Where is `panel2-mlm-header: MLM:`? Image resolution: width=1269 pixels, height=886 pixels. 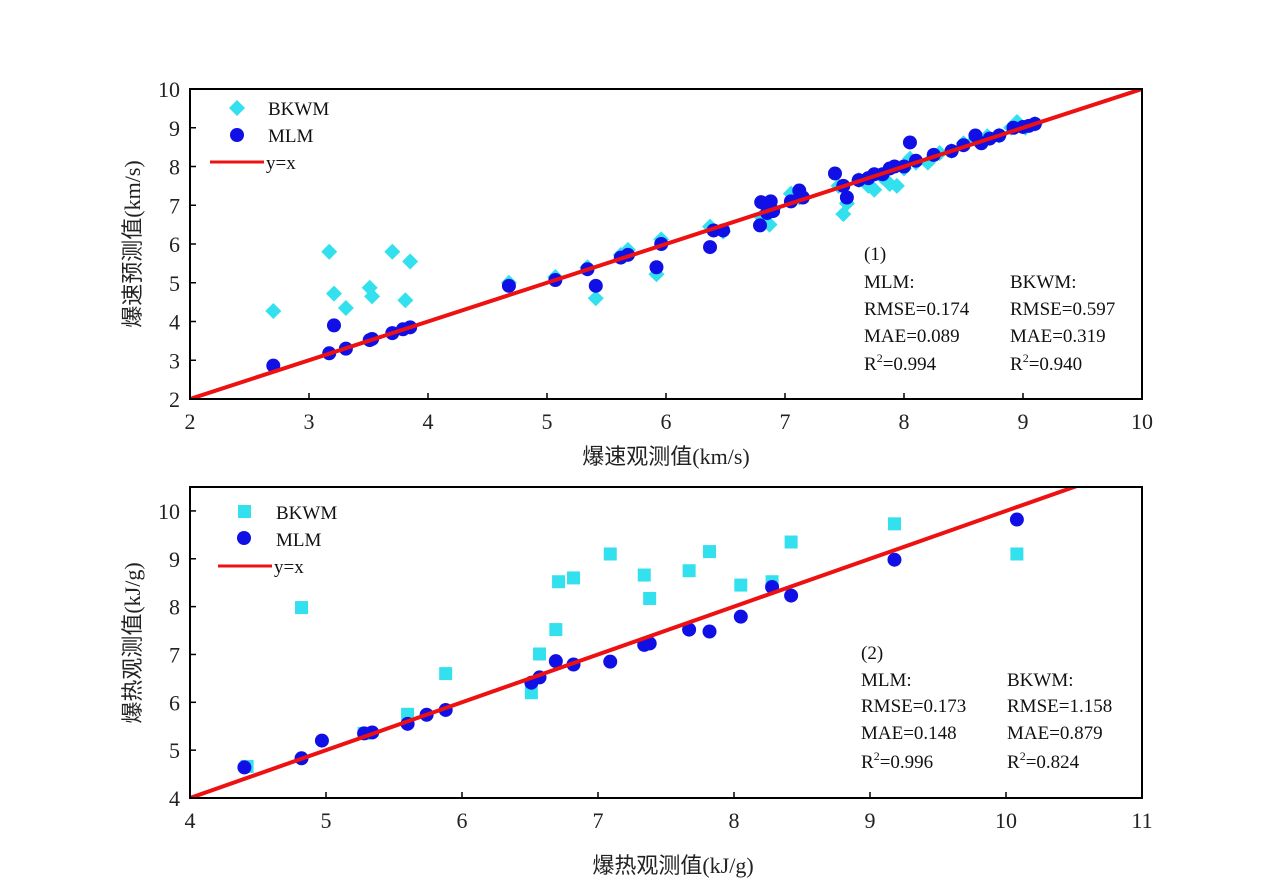 panel2-mlm-header: MLM: is located at coordinates (886, 680).